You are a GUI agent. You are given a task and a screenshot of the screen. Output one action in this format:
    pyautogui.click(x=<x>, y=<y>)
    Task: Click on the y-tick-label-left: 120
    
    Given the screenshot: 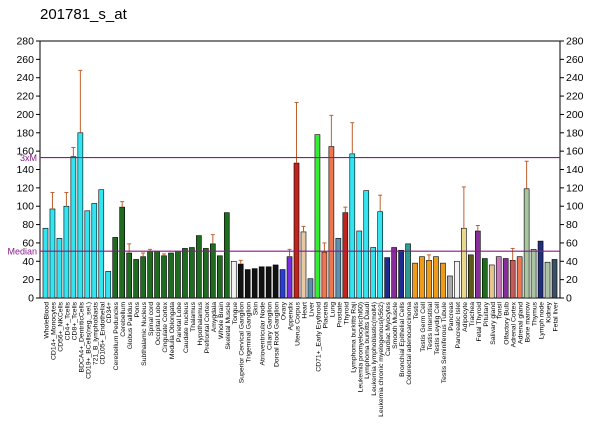 What is the action you would take?
    pyautogui.click(x=25, y=188)
    